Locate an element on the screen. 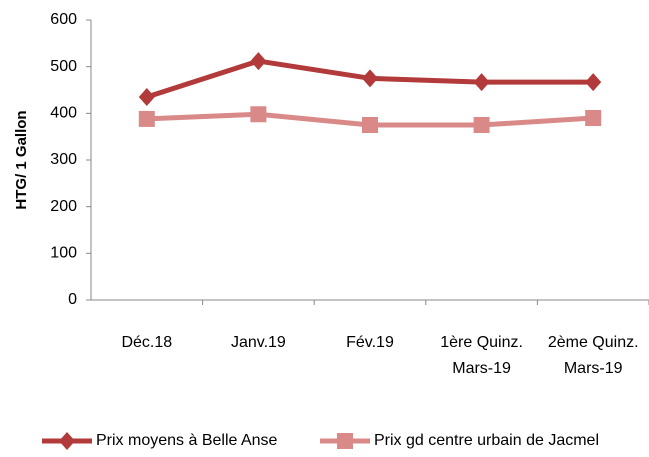  y-tick-label: 600 is located at coordinates (63, 19).